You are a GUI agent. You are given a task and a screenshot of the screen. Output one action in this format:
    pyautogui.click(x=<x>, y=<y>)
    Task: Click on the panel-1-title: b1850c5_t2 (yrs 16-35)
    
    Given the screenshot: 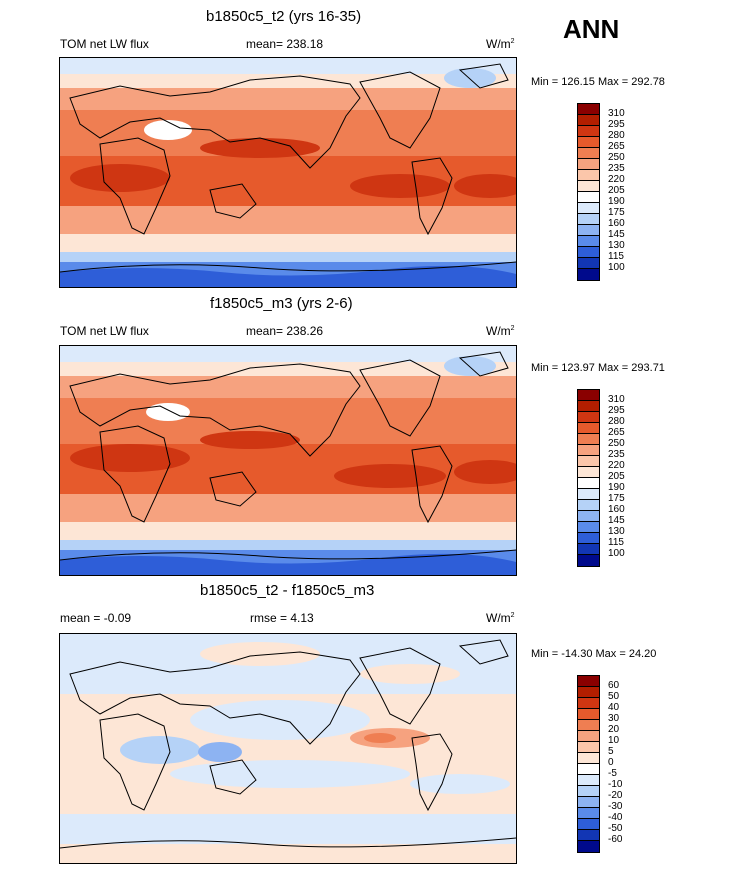 What is the action you would take?
    pyautogui.click(x=284, y=16)
    